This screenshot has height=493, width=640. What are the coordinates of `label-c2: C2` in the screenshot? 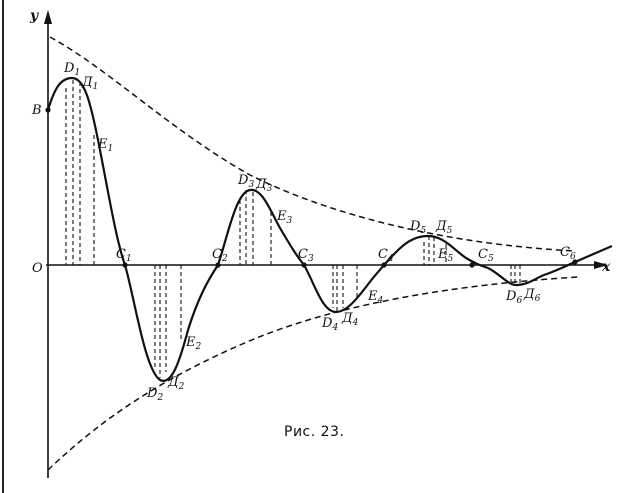 It's located at (220, 255).